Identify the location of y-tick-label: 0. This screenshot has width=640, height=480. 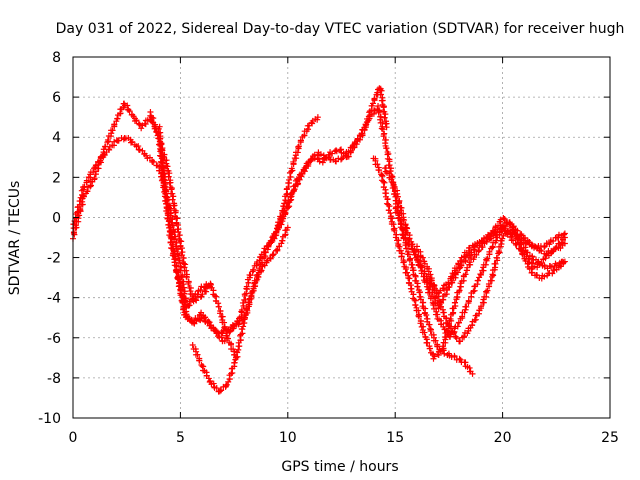
(56, 218).